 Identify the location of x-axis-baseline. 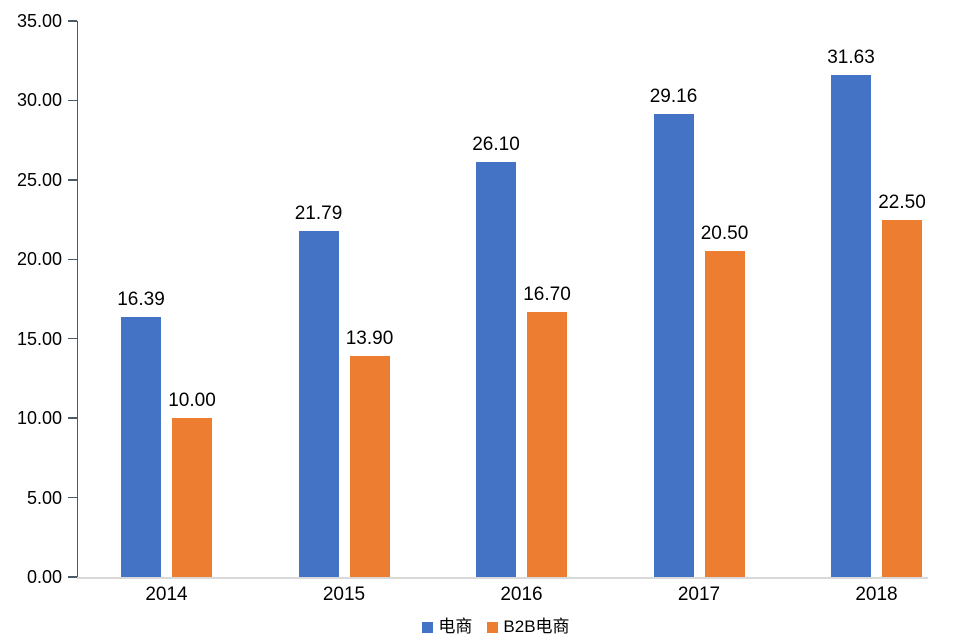
(502, 578).